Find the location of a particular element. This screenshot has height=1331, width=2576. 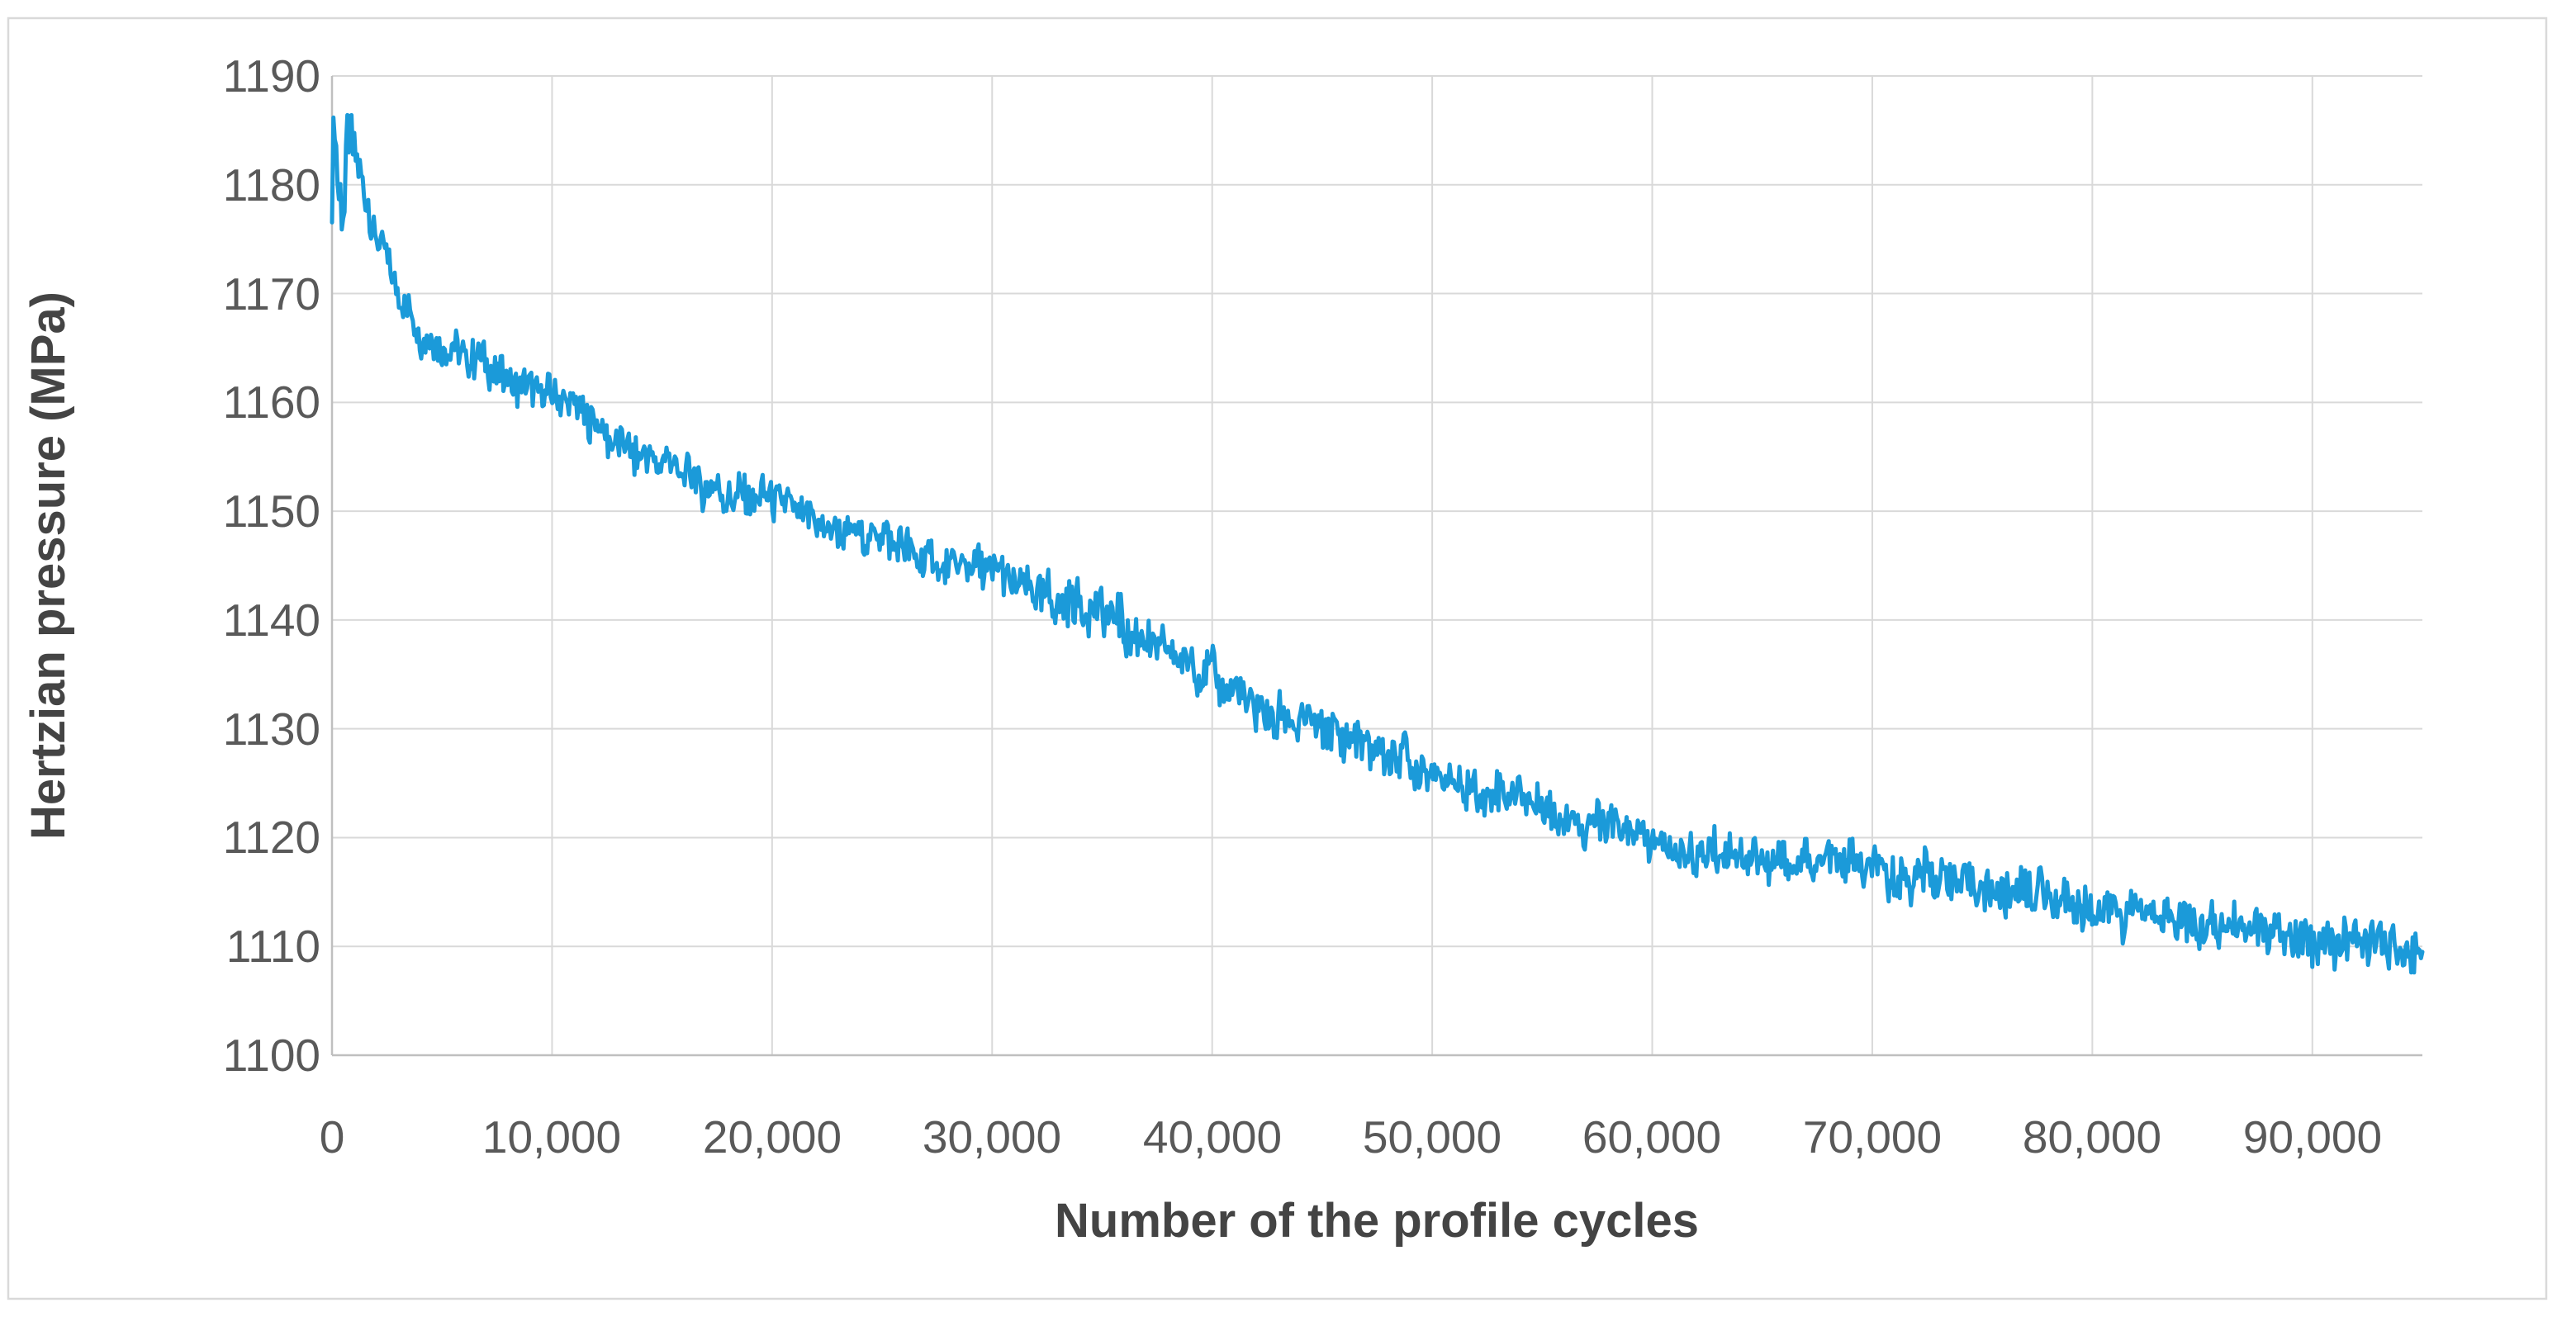

x-tick-label: 70,000 is located at coordinates (1873, 1137).